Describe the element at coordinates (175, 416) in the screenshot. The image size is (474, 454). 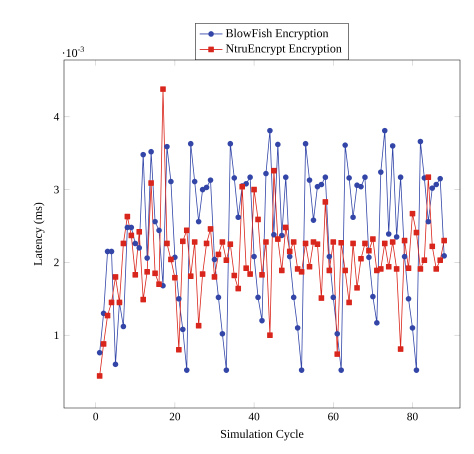
I see `x-tick-label: 20` at that location.